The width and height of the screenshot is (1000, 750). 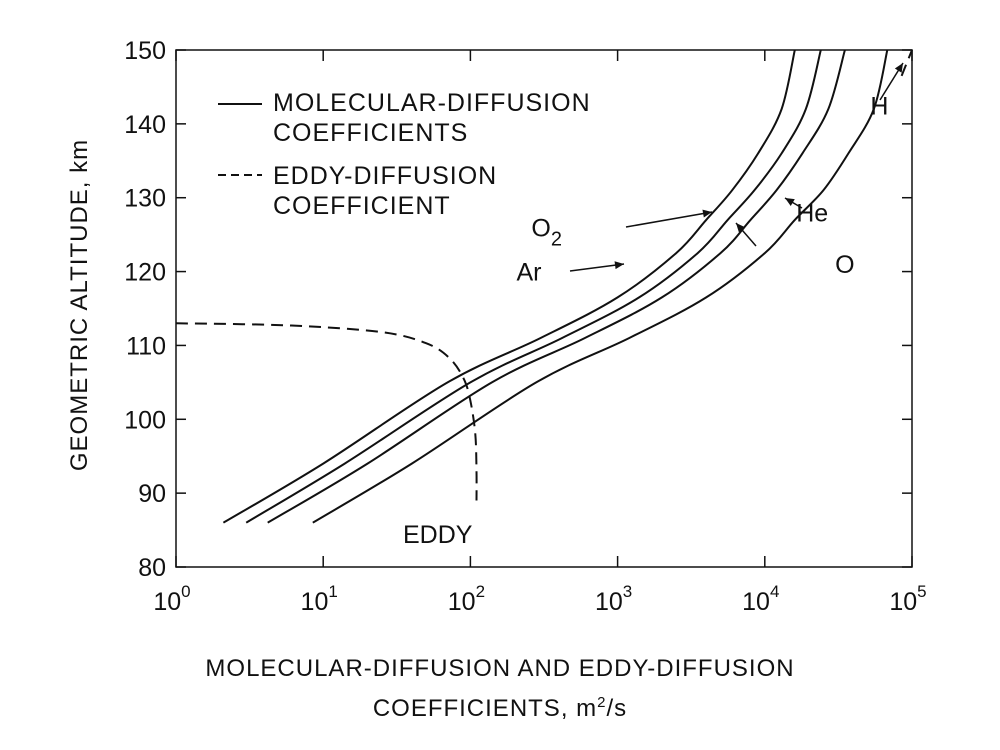 What do you see at coordinates (907, 599) in the screenshot?
I see `x-tick-label: 10⁵` at bounding box center [907, 599].